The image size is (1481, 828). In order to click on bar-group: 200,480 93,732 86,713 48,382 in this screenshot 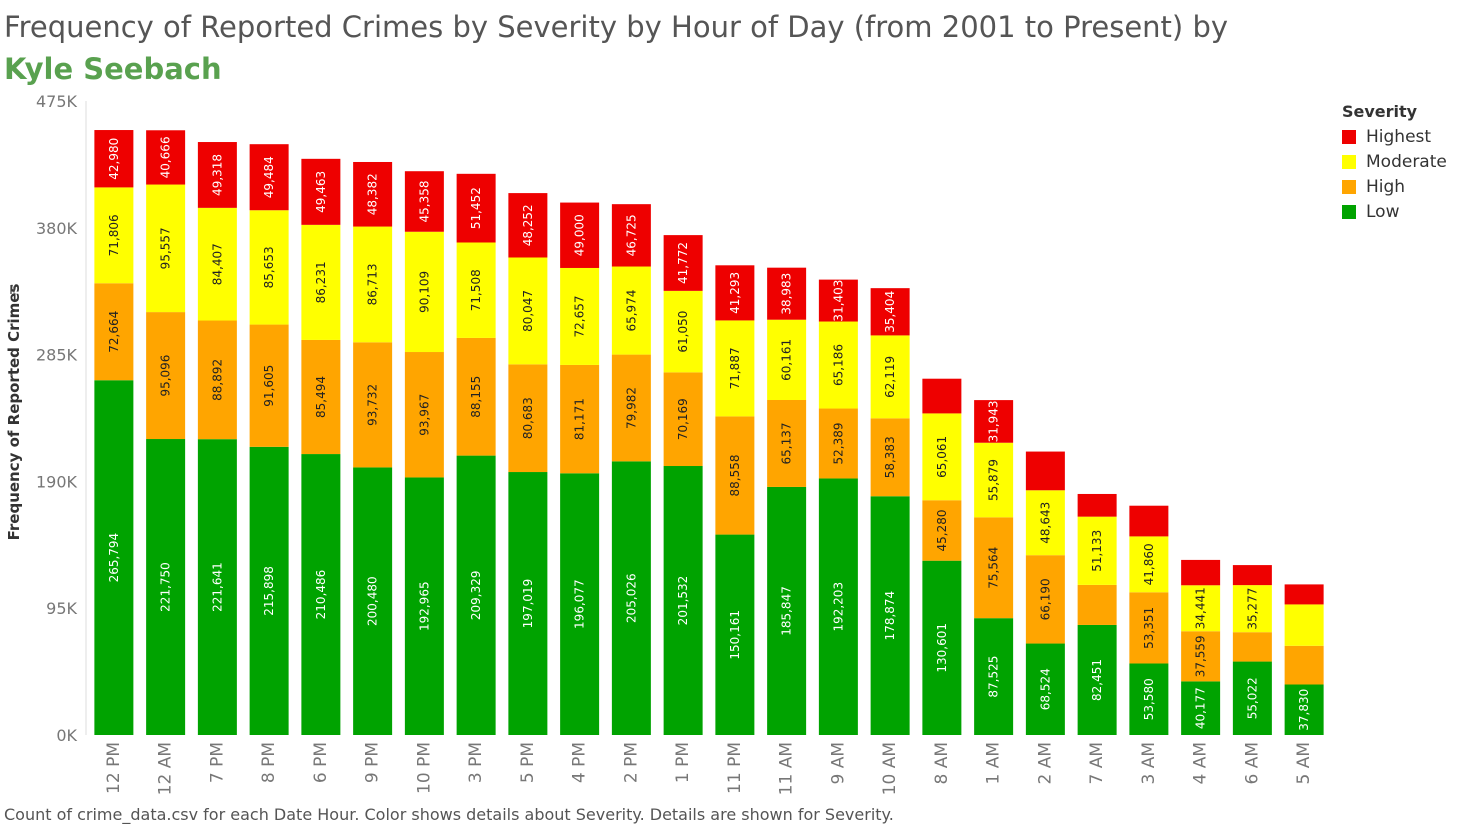, I will do `click(373, 448)`.